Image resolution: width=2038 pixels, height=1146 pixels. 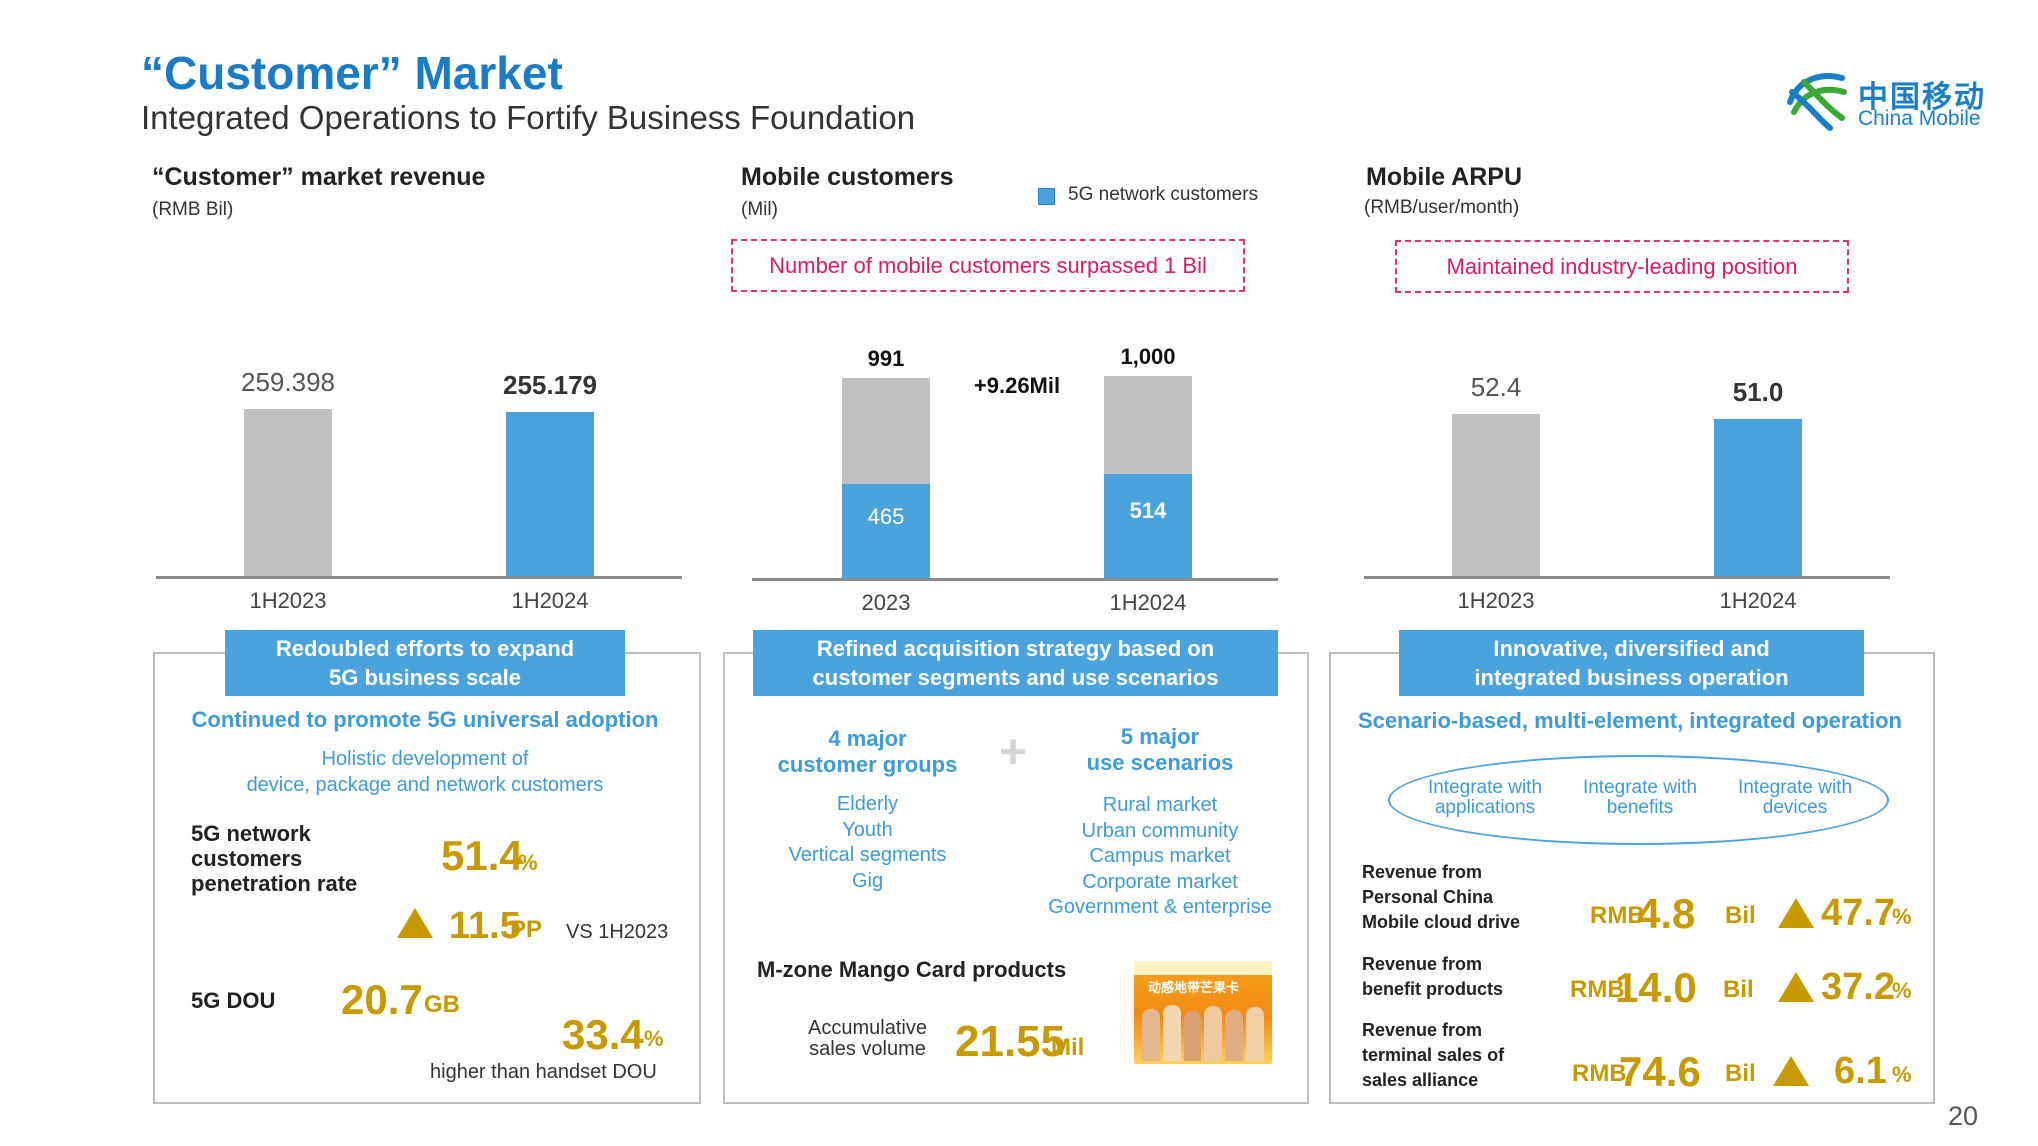 What do you see at coordinates (1622, 266) in the screenshot?
I see `arpu-callout: Maintained industry-leading position` at bounding box center [1622, 266].